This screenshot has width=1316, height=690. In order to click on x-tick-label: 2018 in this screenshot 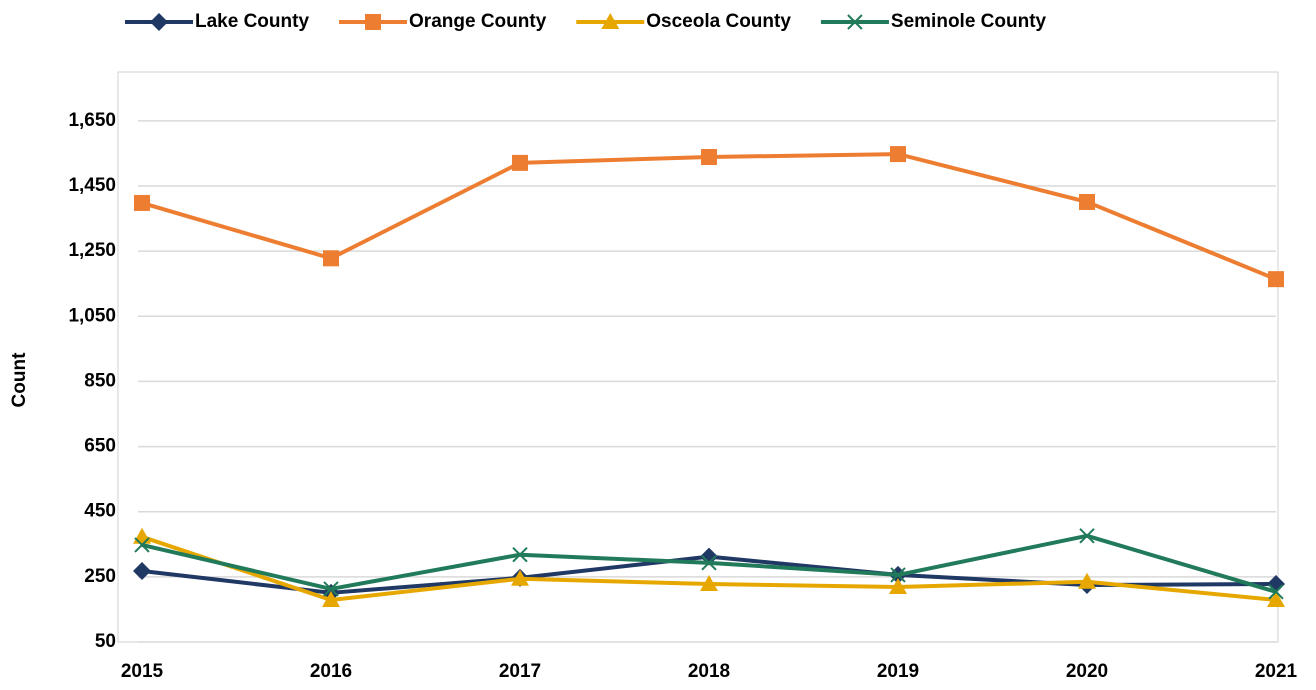, I will do `click(709, 671)`.